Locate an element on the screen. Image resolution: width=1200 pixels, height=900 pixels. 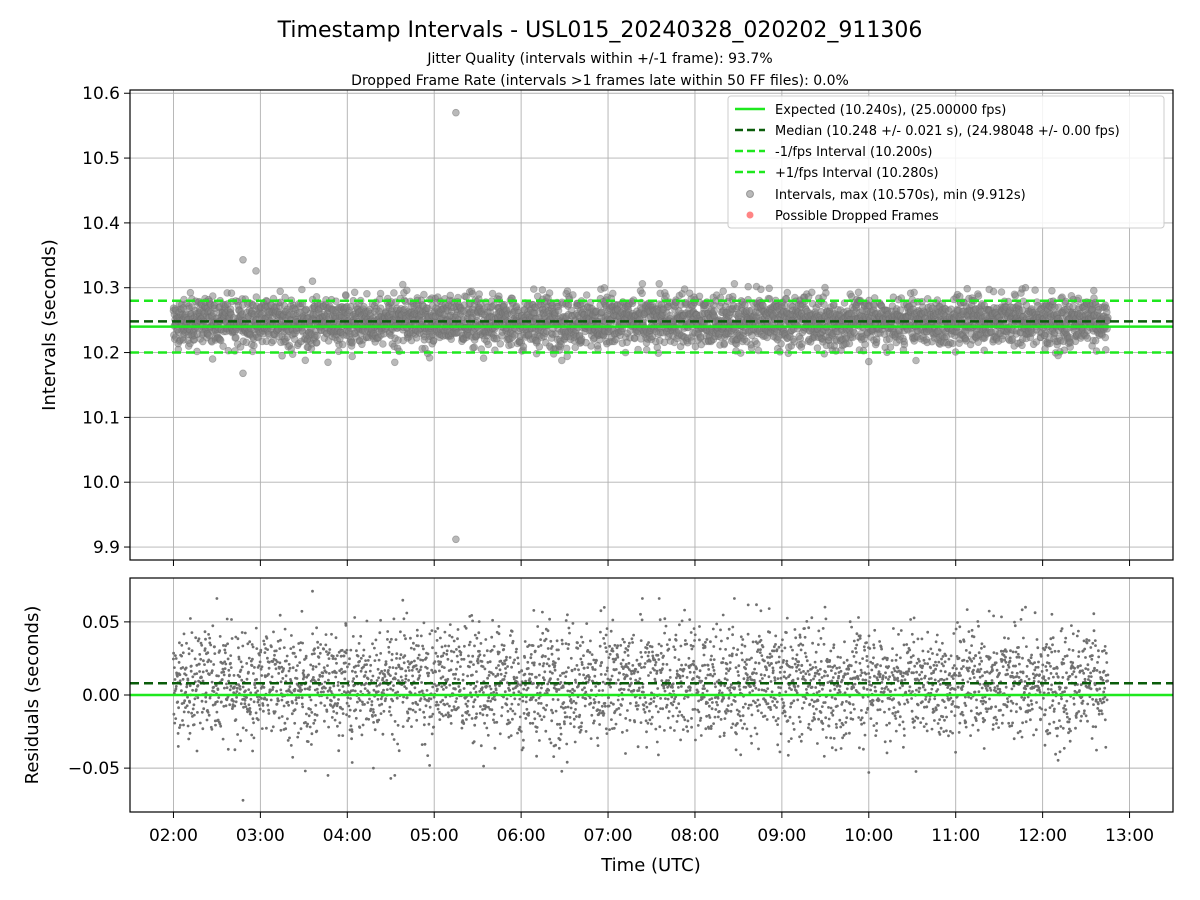
intervals-ytick-label-4: 10.3 is located at coordinates (101, 289).